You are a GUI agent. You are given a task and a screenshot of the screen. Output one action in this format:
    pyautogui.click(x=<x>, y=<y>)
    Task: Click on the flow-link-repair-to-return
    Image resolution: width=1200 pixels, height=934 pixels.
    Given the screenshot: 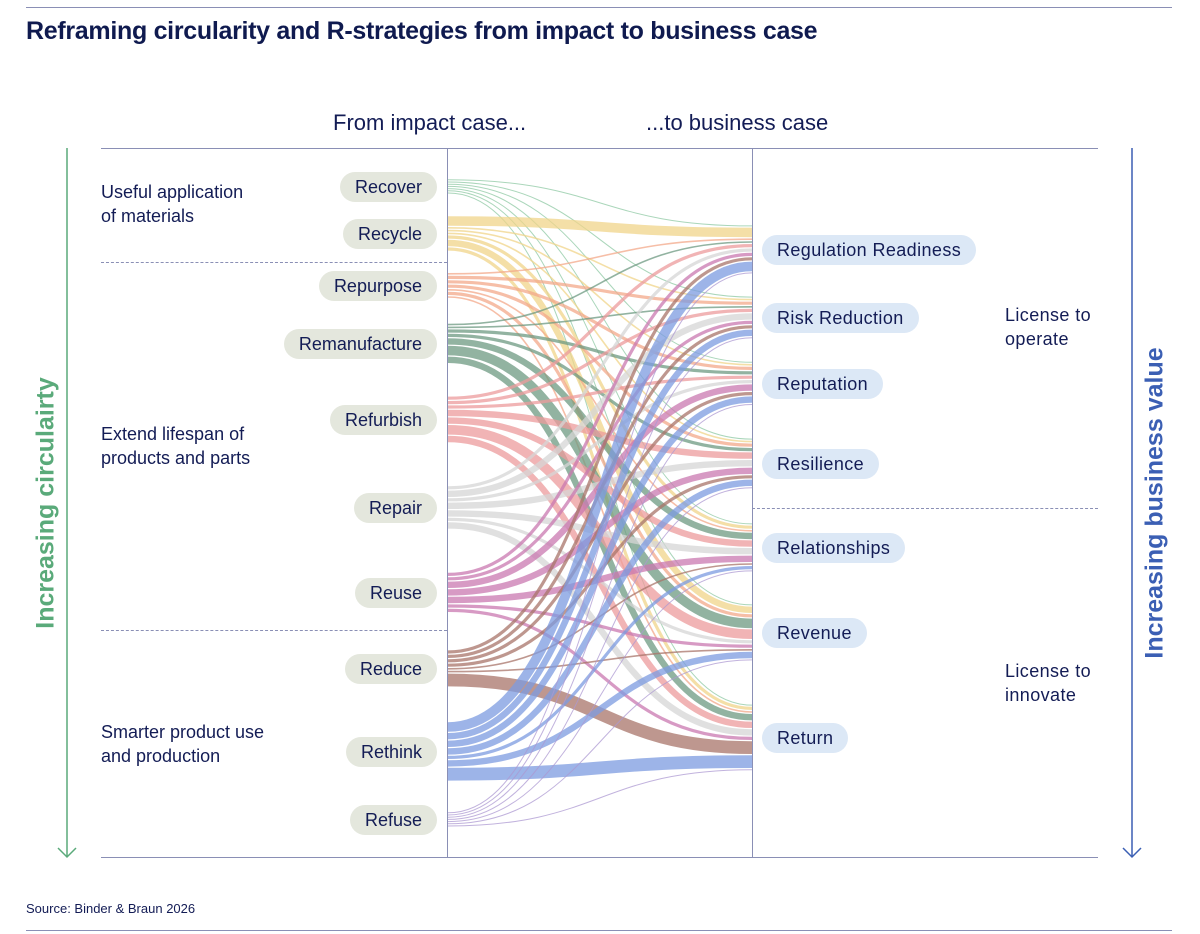 What is the action you would take?
    pyautogui.click(x=600, y=629)
    